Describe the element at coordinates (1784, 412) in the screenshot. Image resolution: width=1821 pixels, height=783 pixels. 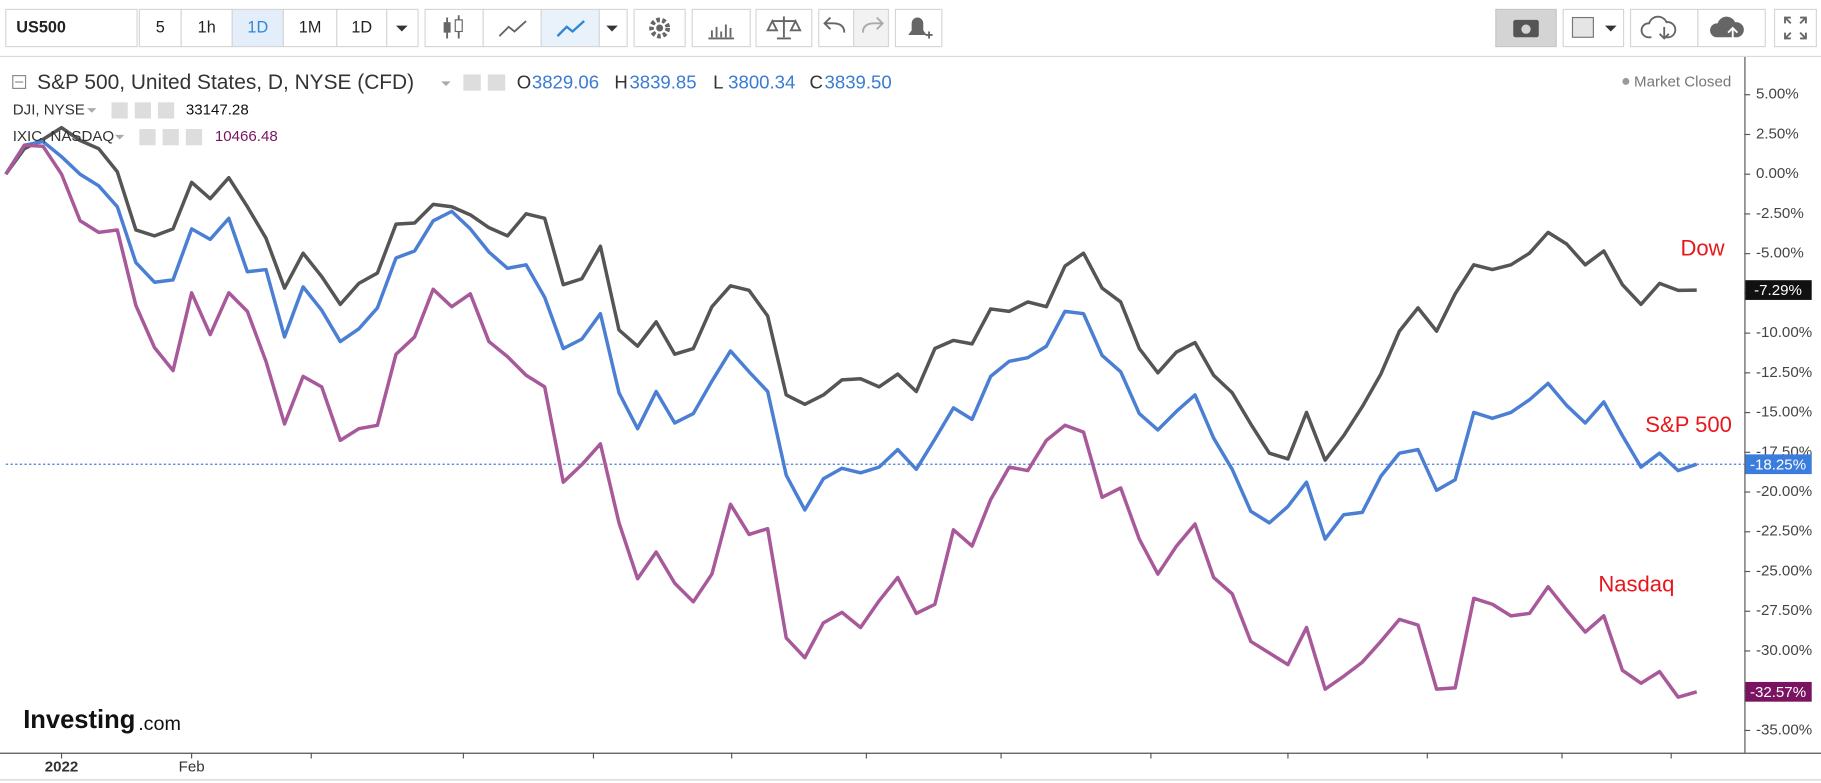
I see `y-tick-label: -15.00%` at that location.